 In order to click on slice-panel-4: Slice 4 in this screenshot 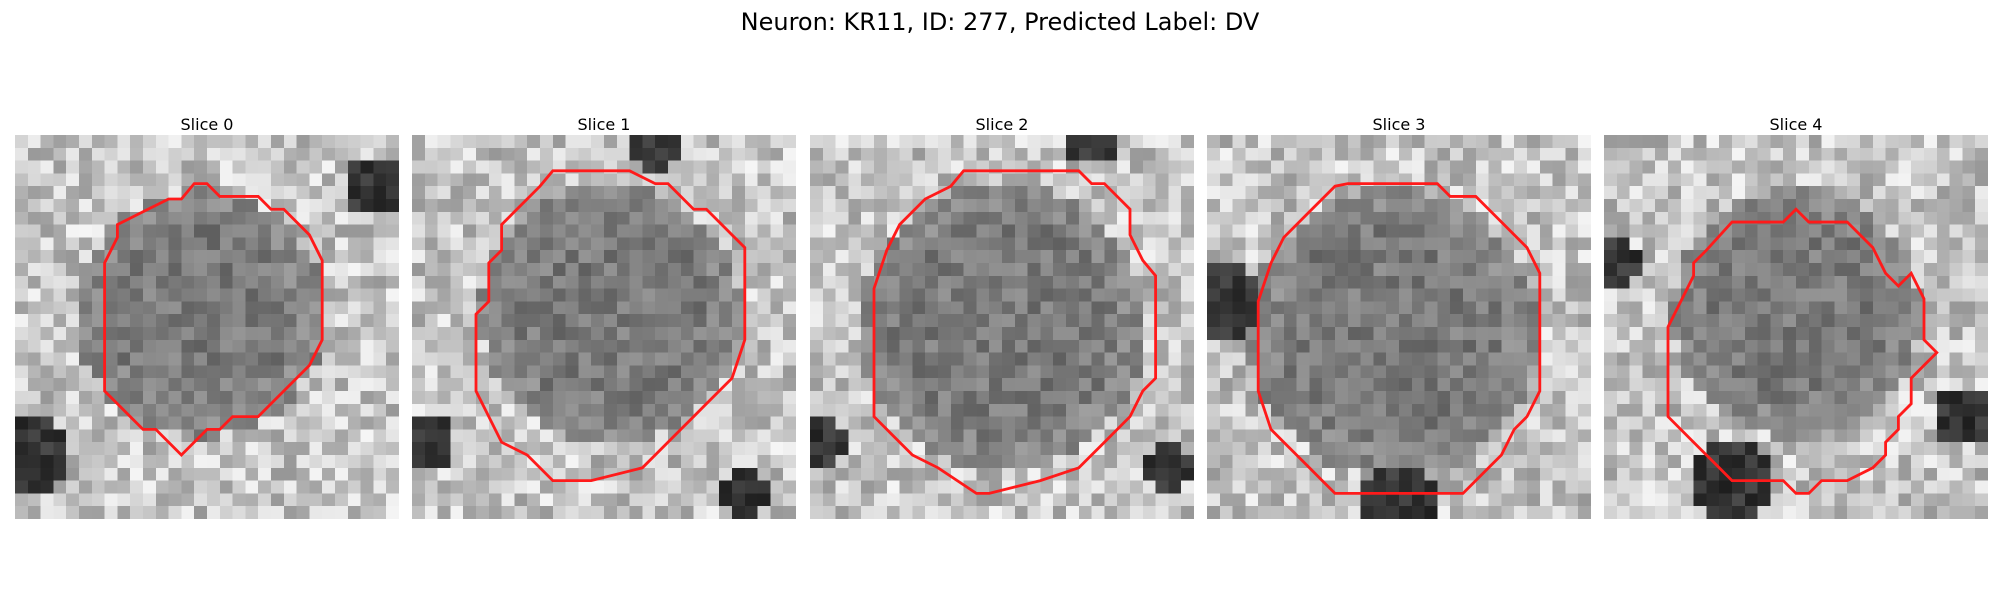, I will do `click(1796, 317)`.